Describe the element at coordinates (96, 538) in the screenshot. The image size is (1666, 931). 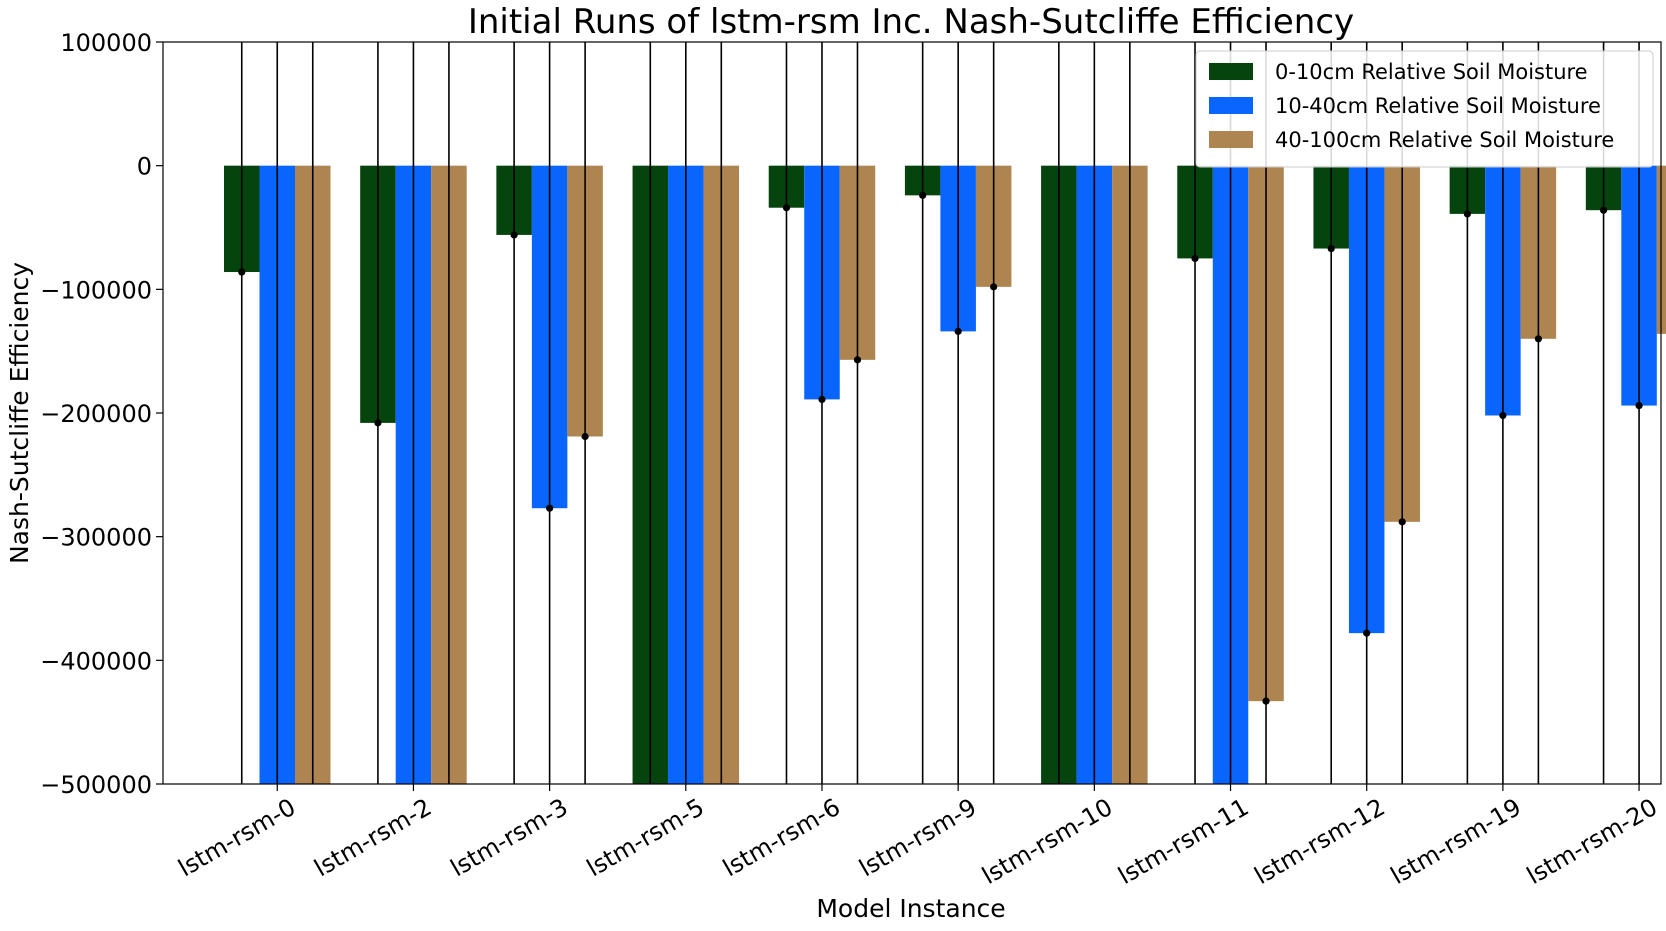
I see `y-tick-label: −300000` at that location.